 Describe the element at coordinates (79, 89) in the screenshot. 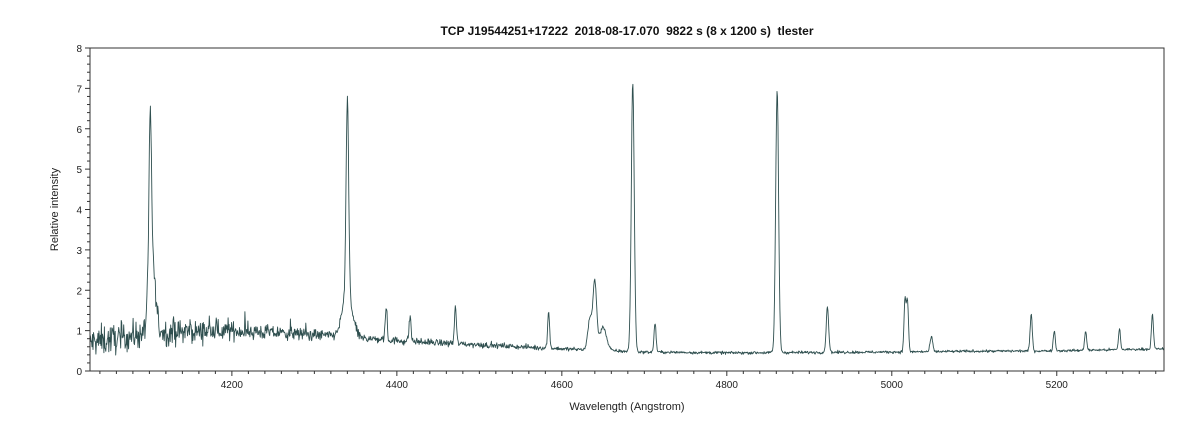

I see `y-tick-label: 7` at that location.